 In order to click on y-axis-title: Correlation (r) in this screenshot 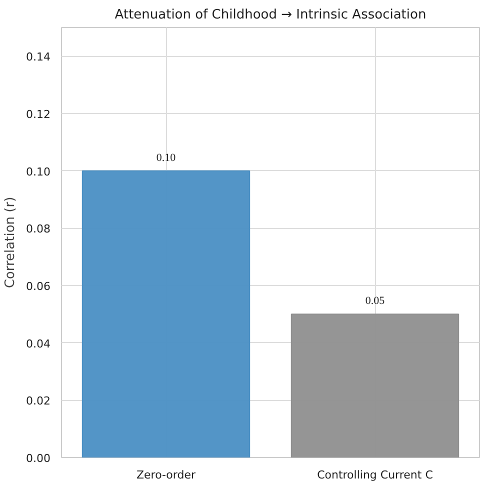, I will do `click(10, 242)`.